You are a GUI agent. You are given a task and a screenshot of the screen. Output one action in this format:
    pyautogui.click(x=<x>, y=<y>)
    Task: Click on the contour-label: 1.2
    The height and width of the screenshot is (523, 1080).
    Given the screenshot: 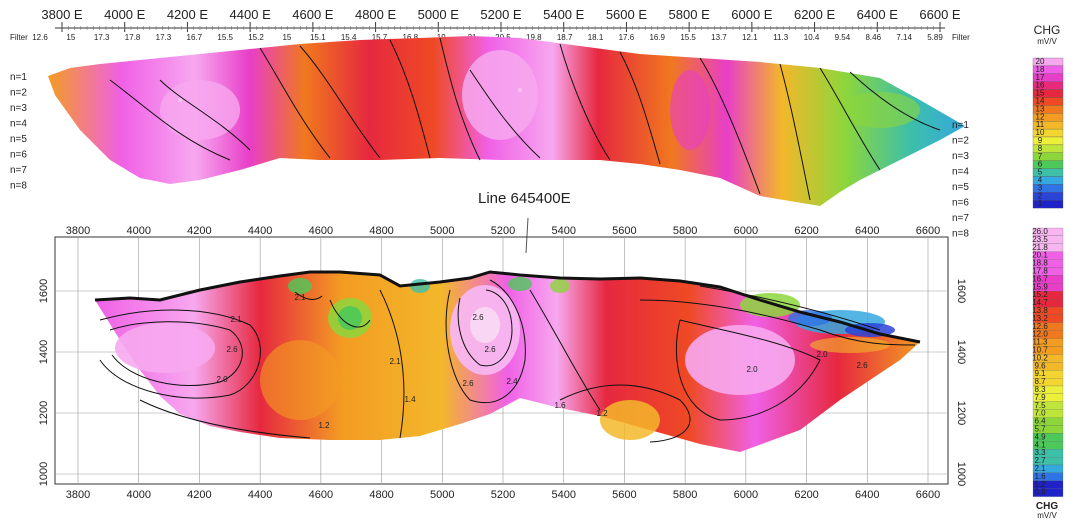 What is the action you would take?
    pyautogui.click(x=602, y=413)
    